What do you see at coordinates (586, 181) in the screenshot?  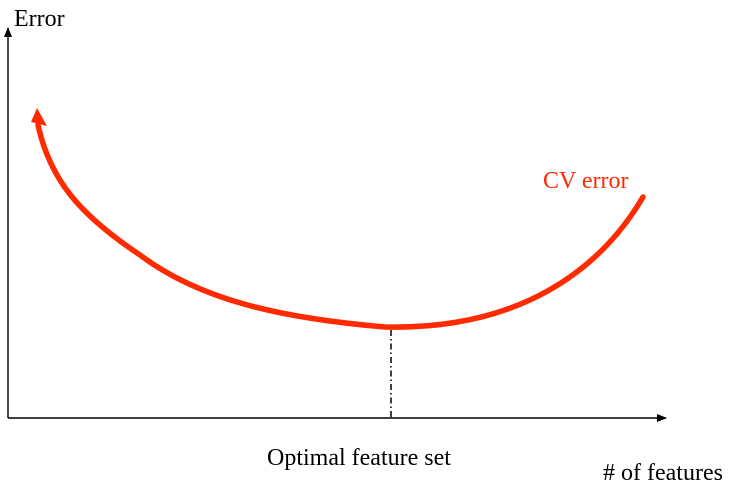 I see `cv-error-label: CV error` at bounding box center [586, 181].